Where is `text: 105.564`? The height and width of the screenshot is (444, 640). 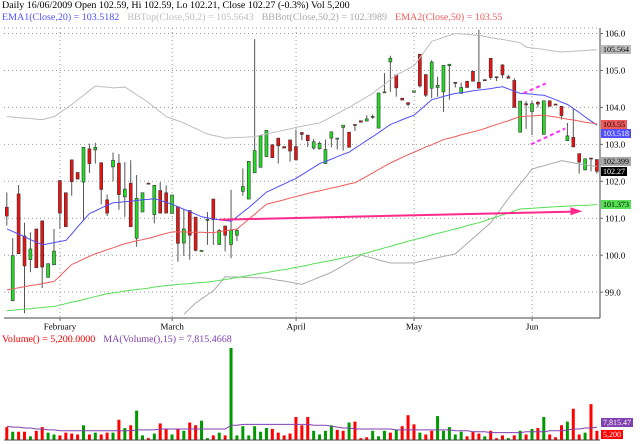 text: 105.564 is located at coordinates (616, 49).